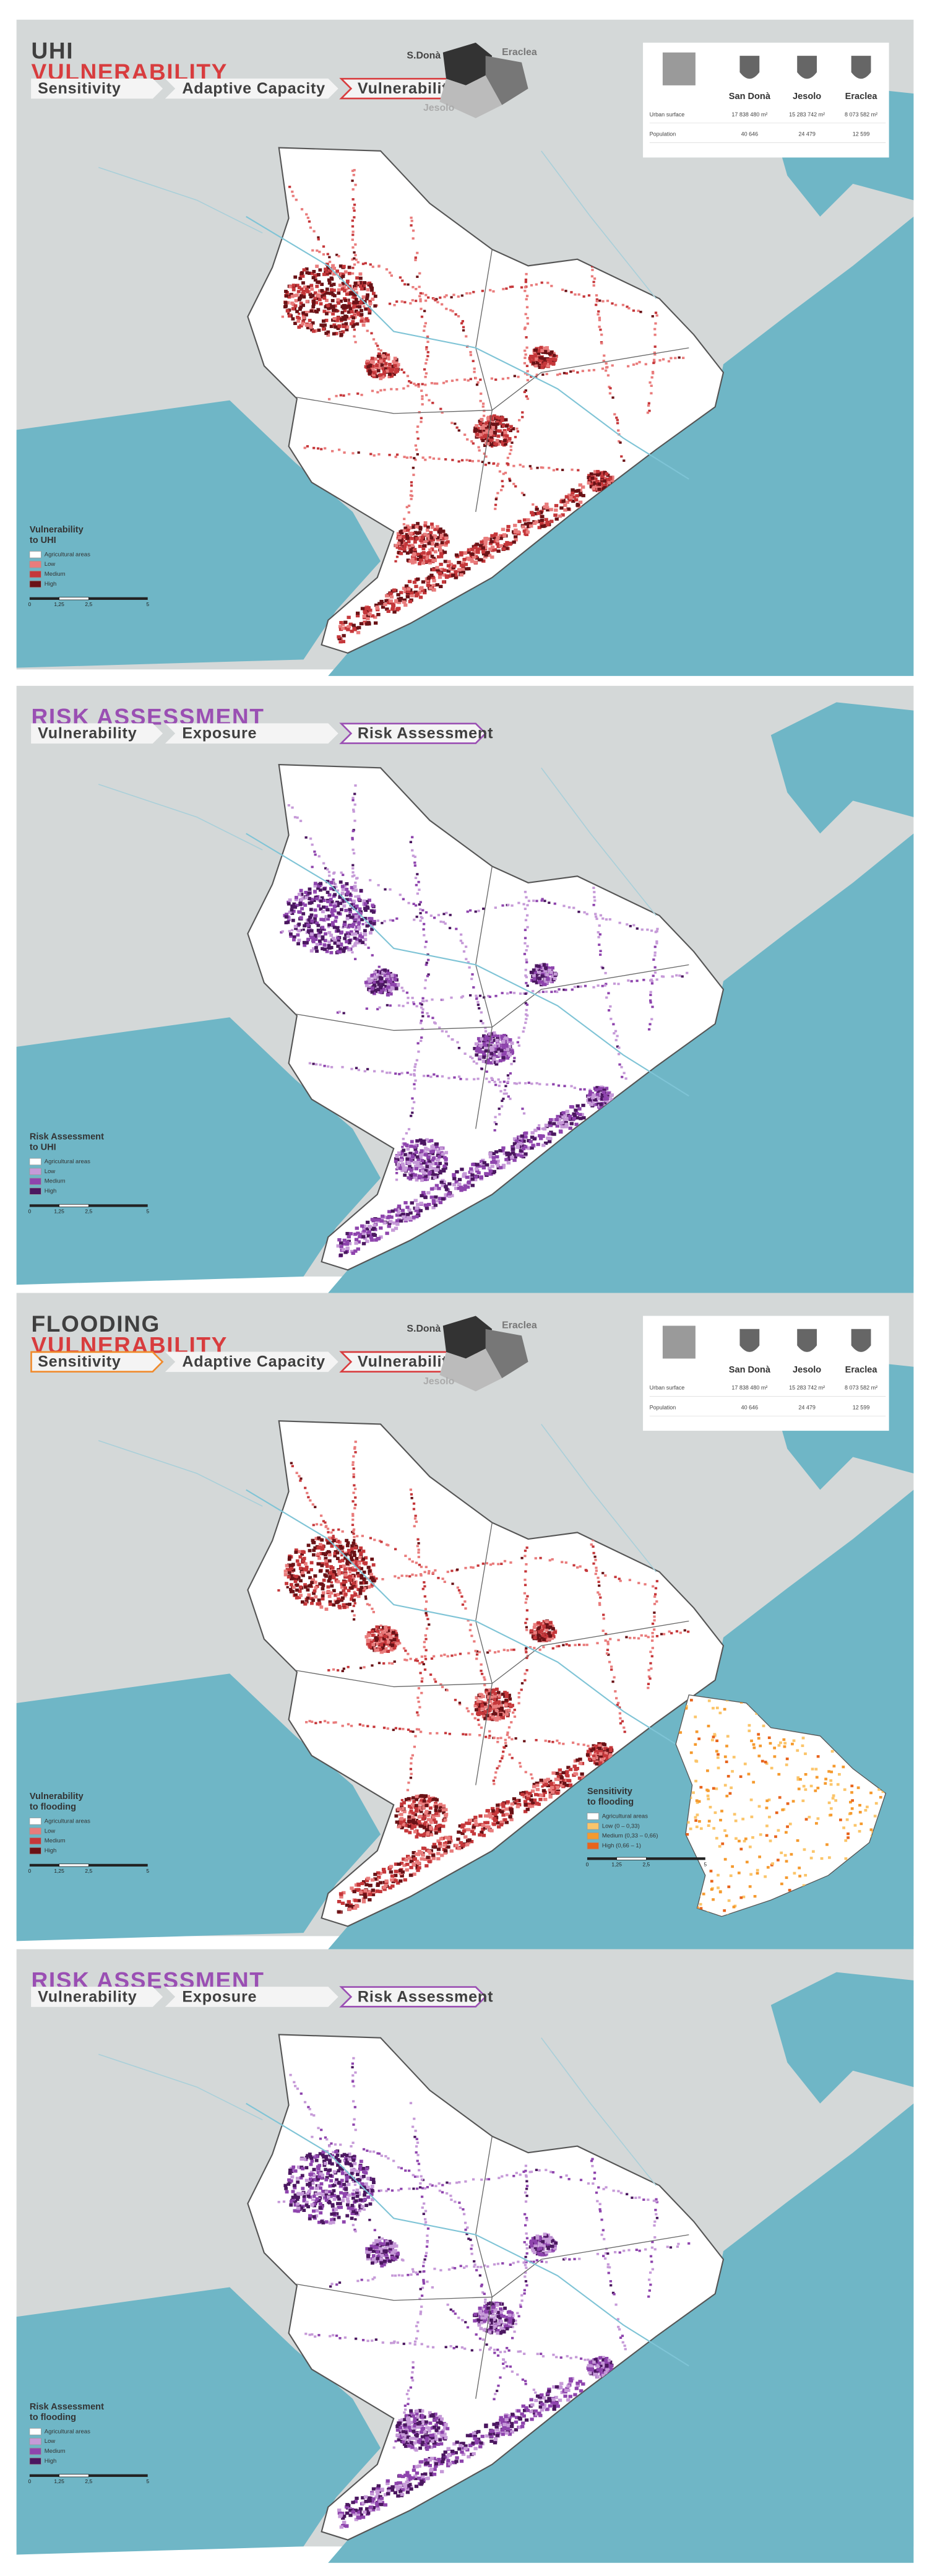 This screenshot has width=935, height=2576. Describe the element at coordinates (30, 604) in the screenshot. I see `scale-label: 0` at that location.